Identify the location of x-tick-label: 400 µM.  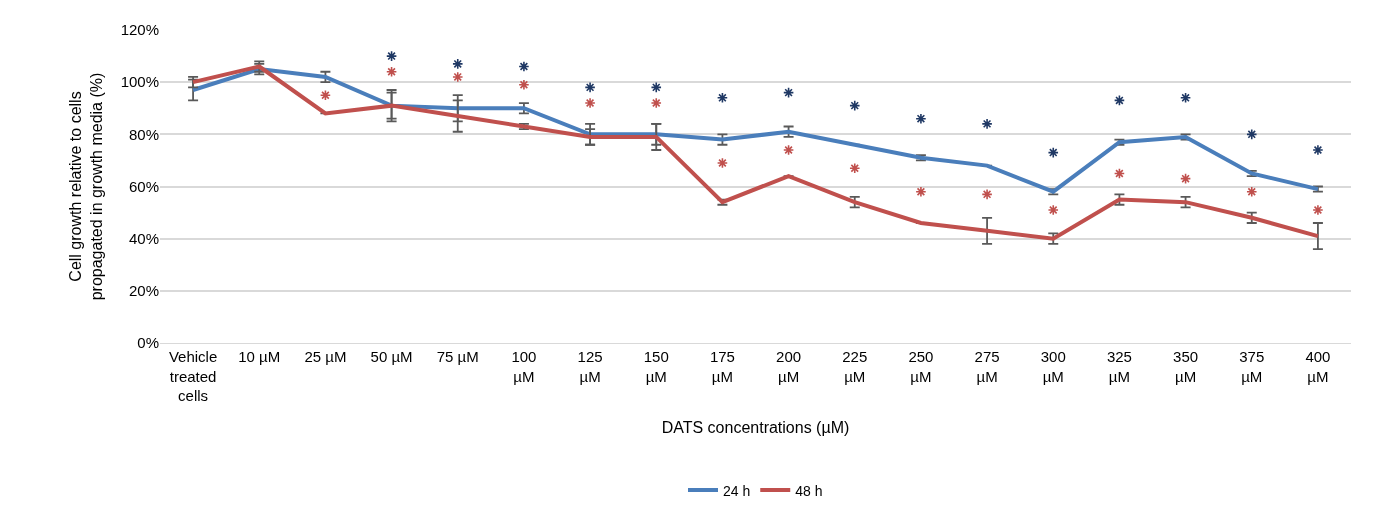
(1318, 366).